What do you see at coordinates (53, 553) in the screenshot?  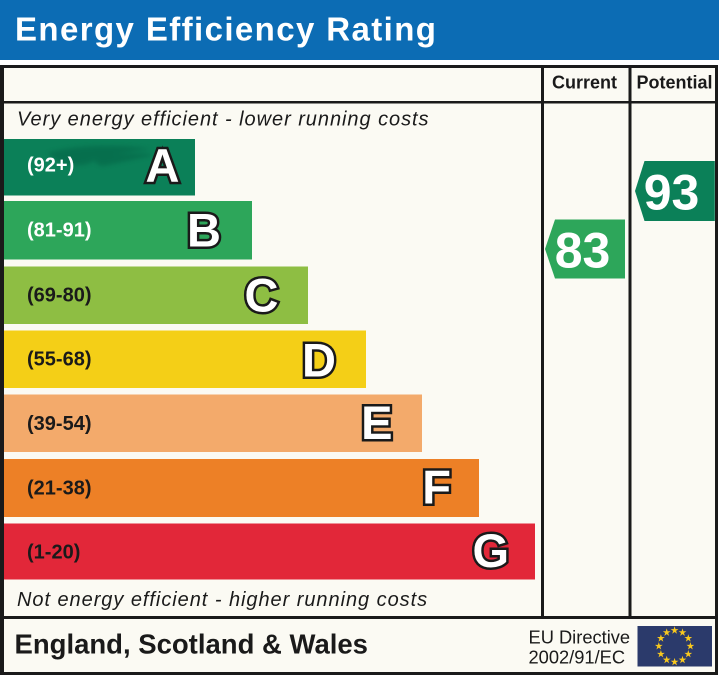 I see `svg-text: (1-20)` at bounding box center [53, 553].